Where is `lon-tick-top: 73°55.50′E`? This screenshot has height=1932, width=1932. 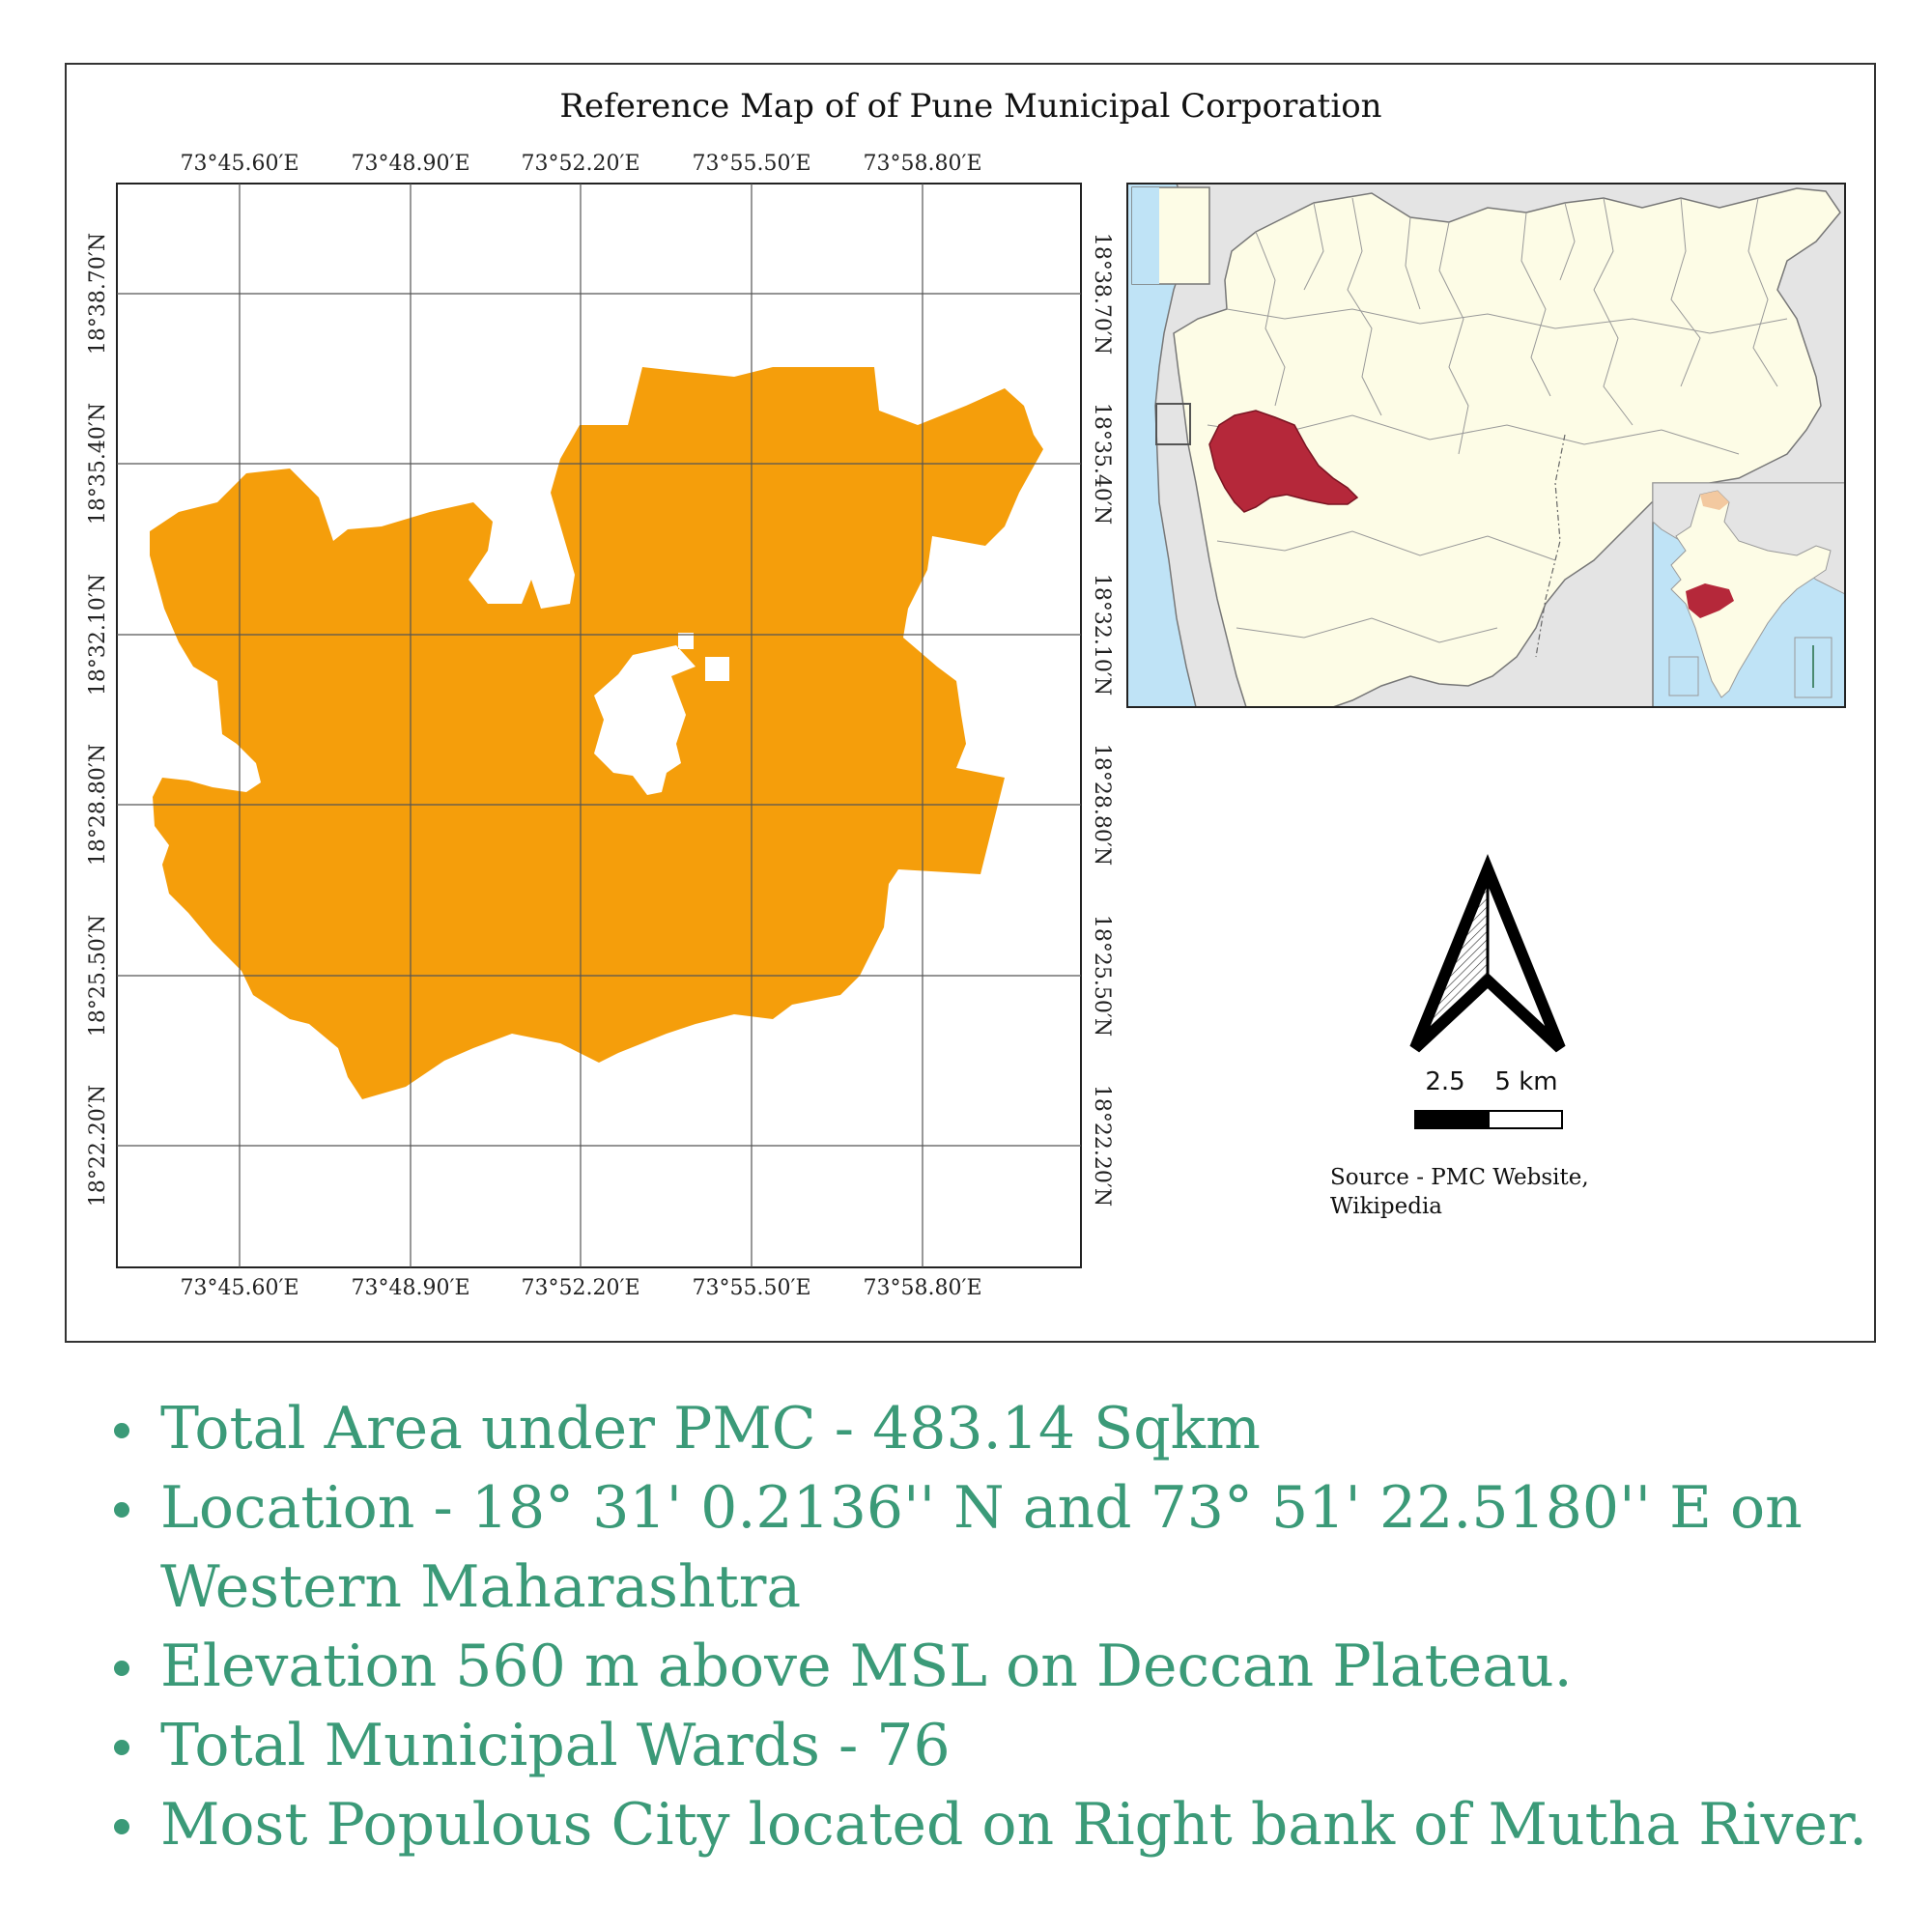 lon-tick-top: 73°55.50′E is located at coordinates (751, 164).